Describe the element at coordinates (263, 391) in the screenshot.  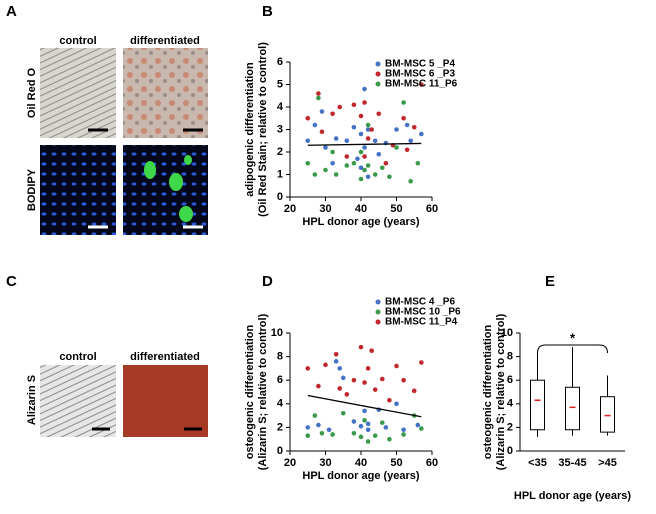
I see `y-axis-label: (Alizarin S; relative to control)` at that location.